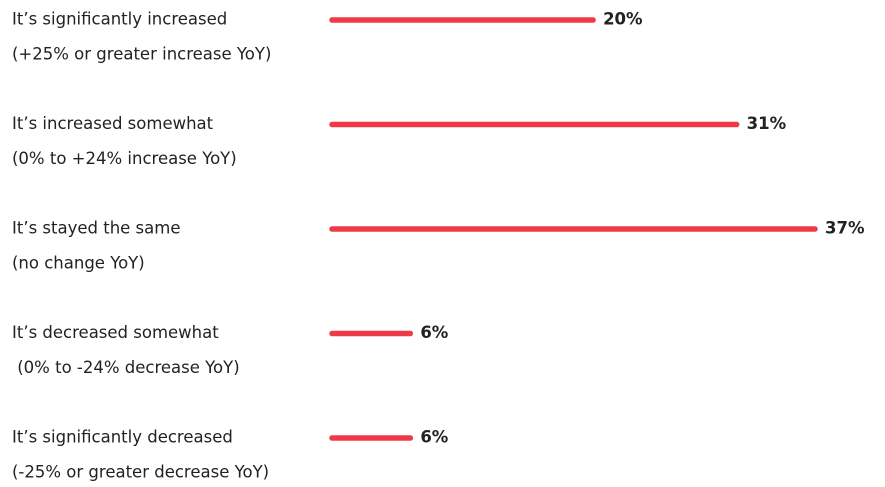  Describe the element at coordinates (126, 367) in the screenshot. I see `category-label: (0% to -24% decrease YoY)` at that location.